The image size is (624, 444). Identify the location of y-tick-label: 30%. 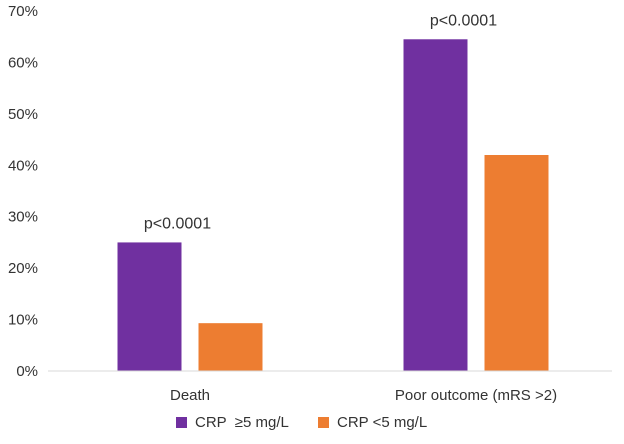
(23, 217).